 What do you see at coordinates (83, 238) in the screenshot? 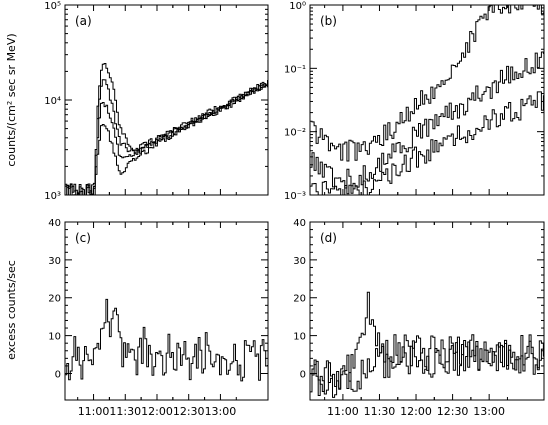
I see `panel-label: (c)` at bounding box center [83, 238].